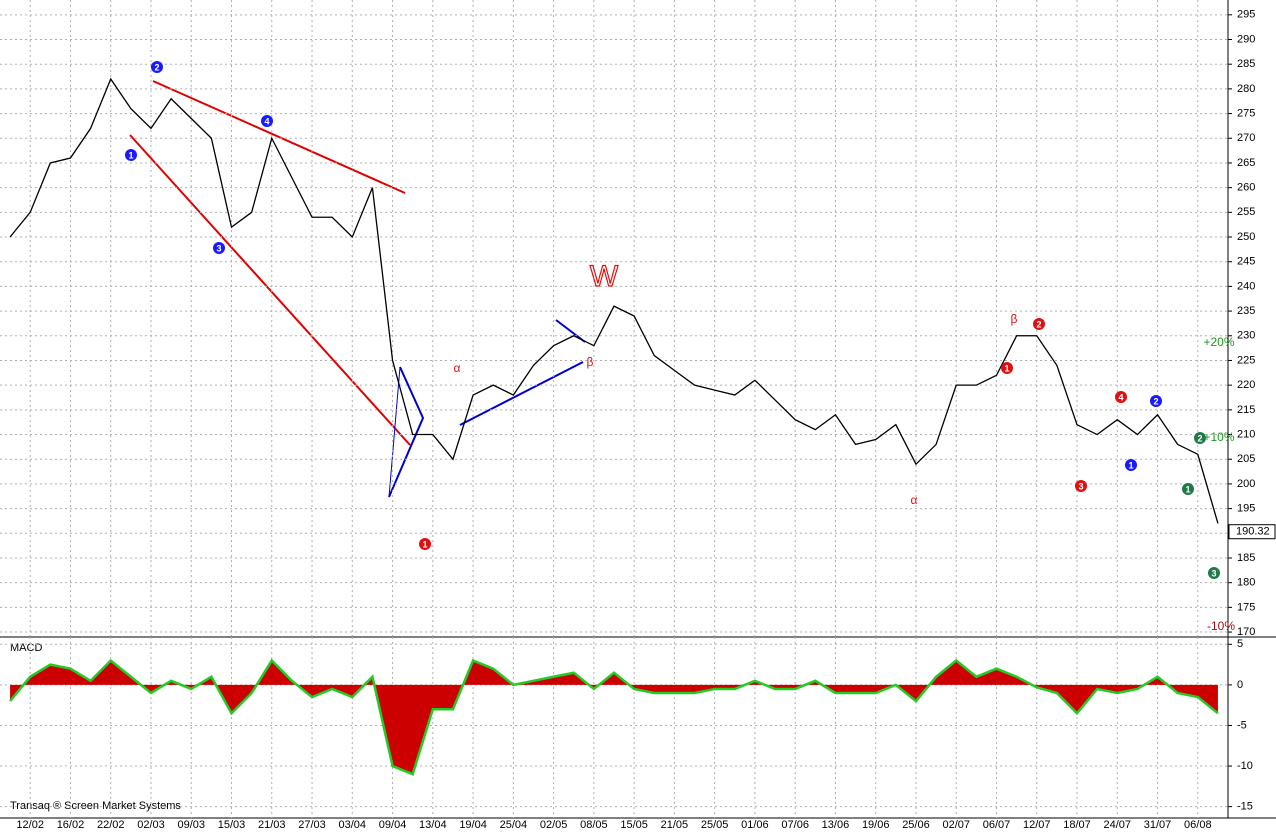 This screenshot has width=1276, height=836. Describe the element at coordinates (1246, 188) in the screenshot. I see `y-tick-label: 260` at that location.